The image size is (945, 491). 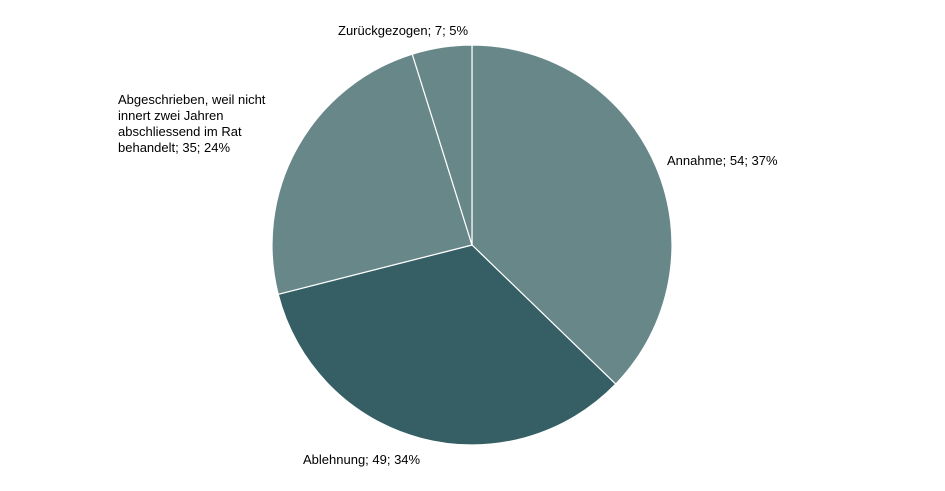 What do you see at coordinates (174, 147) in the screenshot?
I see `slice-label-line: behandelt; 35; 24%` at bounding box center [174, 147].